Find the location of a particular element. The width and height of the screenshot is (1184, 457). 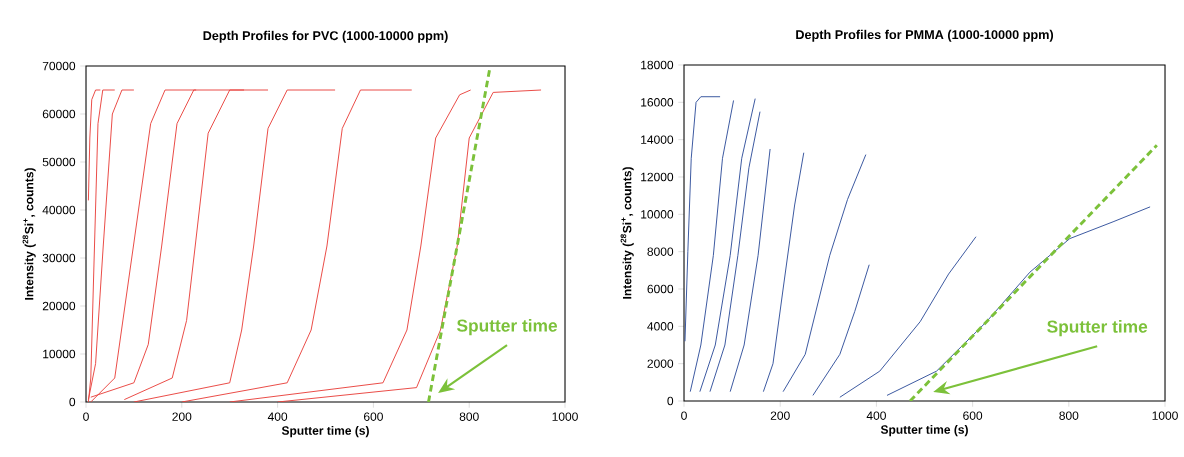

y-tick-label: 6000 is located at coordinates (660, 289).